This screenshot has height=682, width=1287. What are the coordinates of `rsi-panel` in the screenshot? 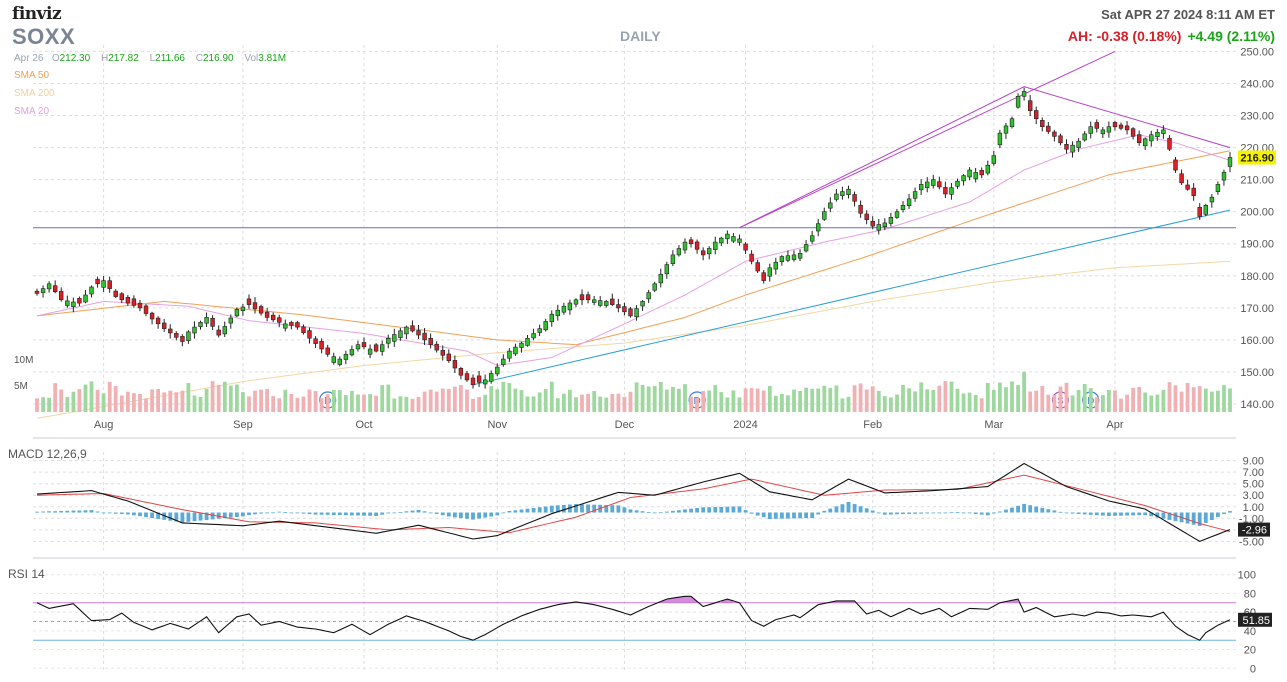 It's located at (634, 618).